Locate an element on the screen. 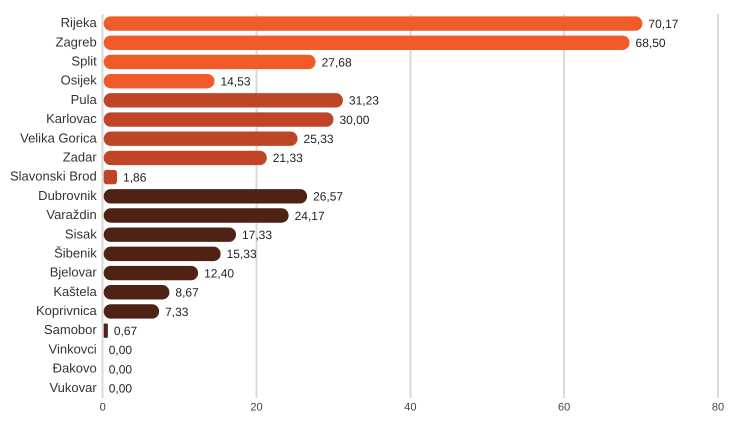  y-tick-label: Split is located at coordinates (84, 61).